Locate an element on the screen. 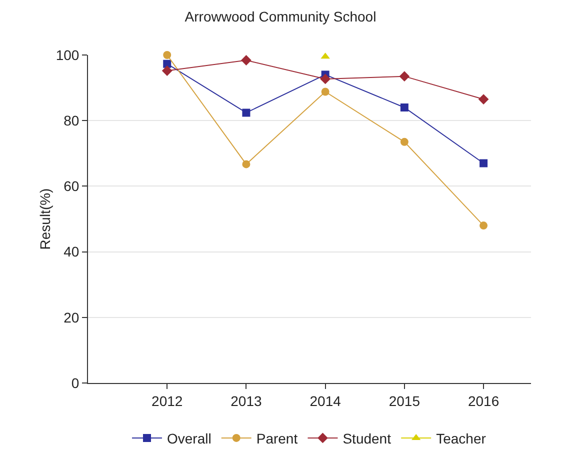 The image size is (561, 471). x-tick-label: 2015 is located at coordinates (404, 400).